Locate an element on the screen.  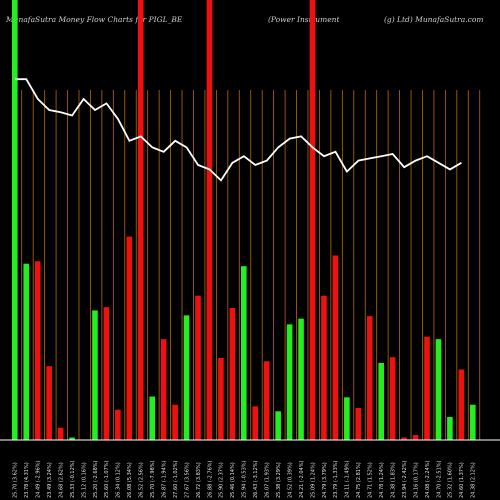
x-tick-label: 24.75 (2.81%) is located at coordinates (359, 480).